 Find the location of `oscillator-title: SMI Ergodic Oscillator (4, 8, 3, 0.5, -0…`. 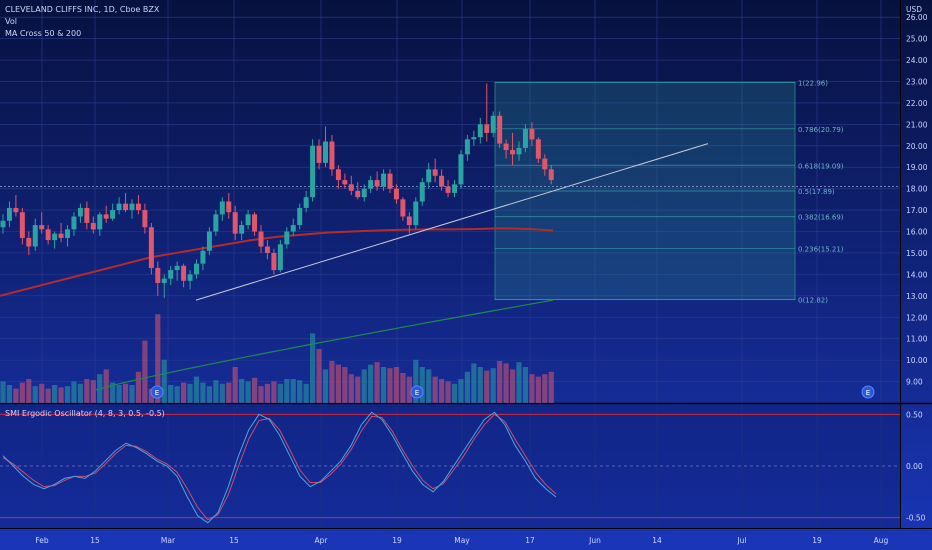

oscillator-title: SMI Ergodic Oscillator (4, 8, 3, 0.5, -0… is located at coordinates (85, 413).